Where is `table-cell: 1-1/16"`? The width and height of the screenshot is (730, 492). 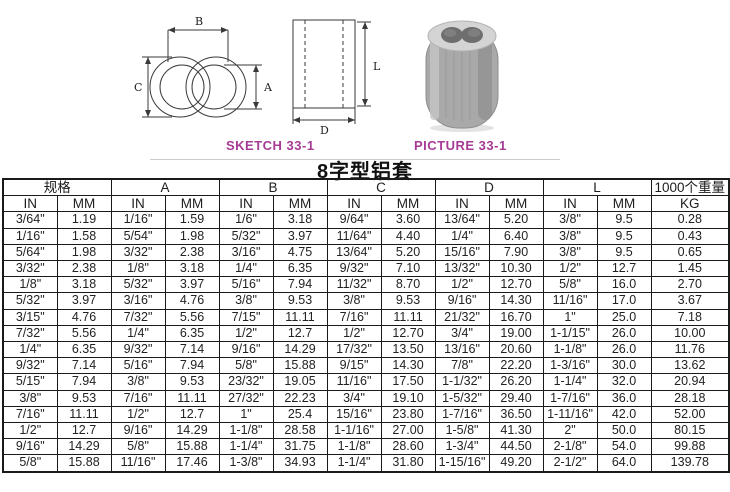
table-cell: 1-1/16" is located at coordinates (354, 431).